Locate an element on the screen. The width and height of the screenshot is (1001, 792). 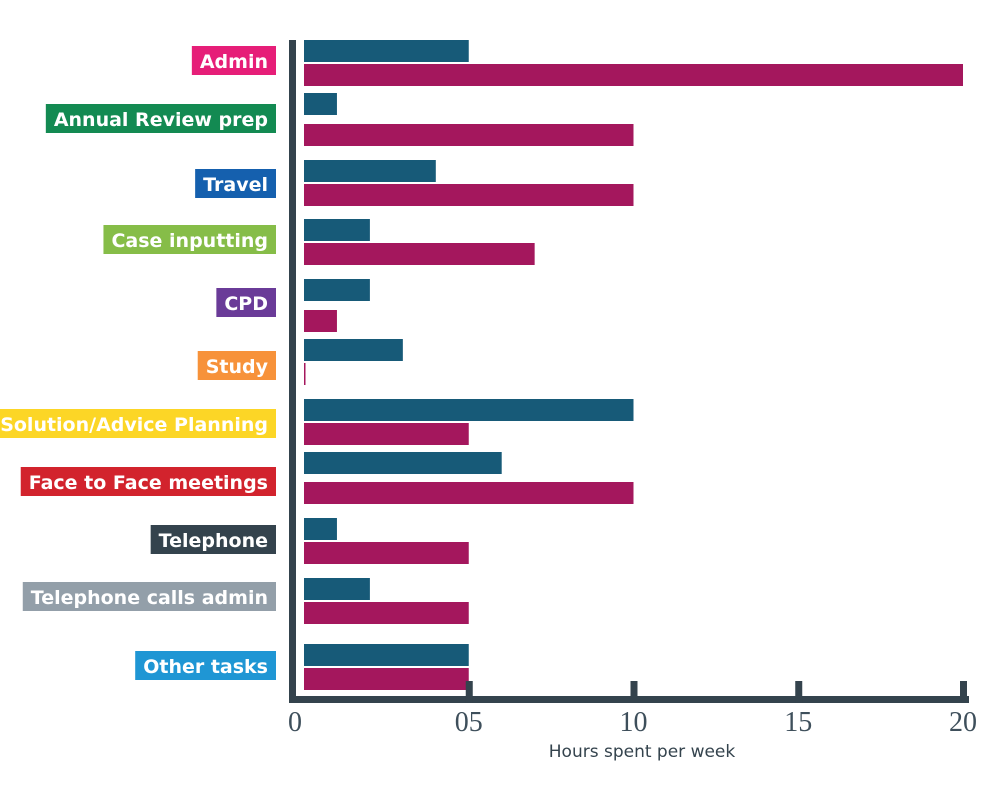
x-axis-line is located at coordinates (629, 699).